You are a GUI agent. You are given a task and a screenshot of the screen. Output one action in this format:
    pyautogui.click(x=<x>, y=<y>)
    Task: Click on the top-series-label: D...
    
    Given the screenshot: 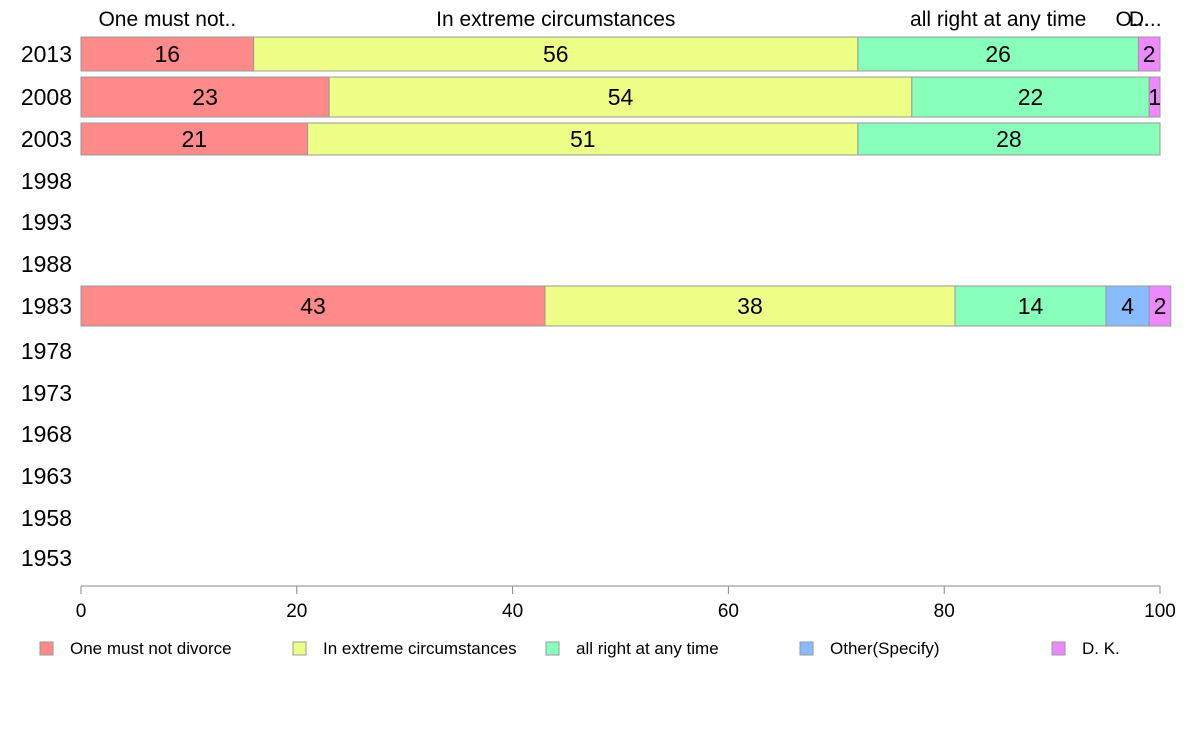 What is the action you would take?
    pyautogui.click(x=1145, y=19)
    